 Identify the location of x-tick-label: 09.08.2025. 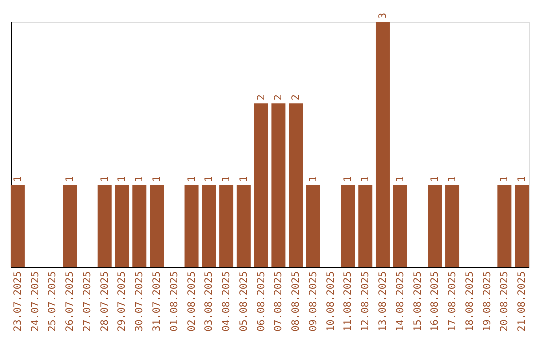
(314, 302).